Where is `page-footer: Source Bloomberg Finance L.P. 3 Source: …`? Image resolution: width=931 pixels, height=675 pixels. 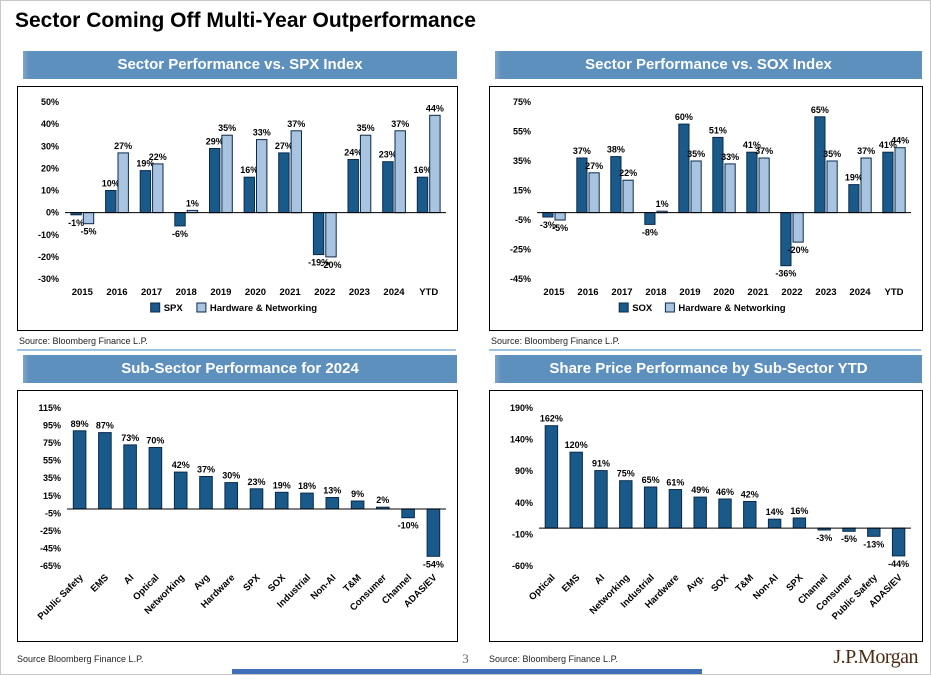 page-footer: Source Bloomberg Finance L.P. 3 Source: … is located at coordinates (465, 659).